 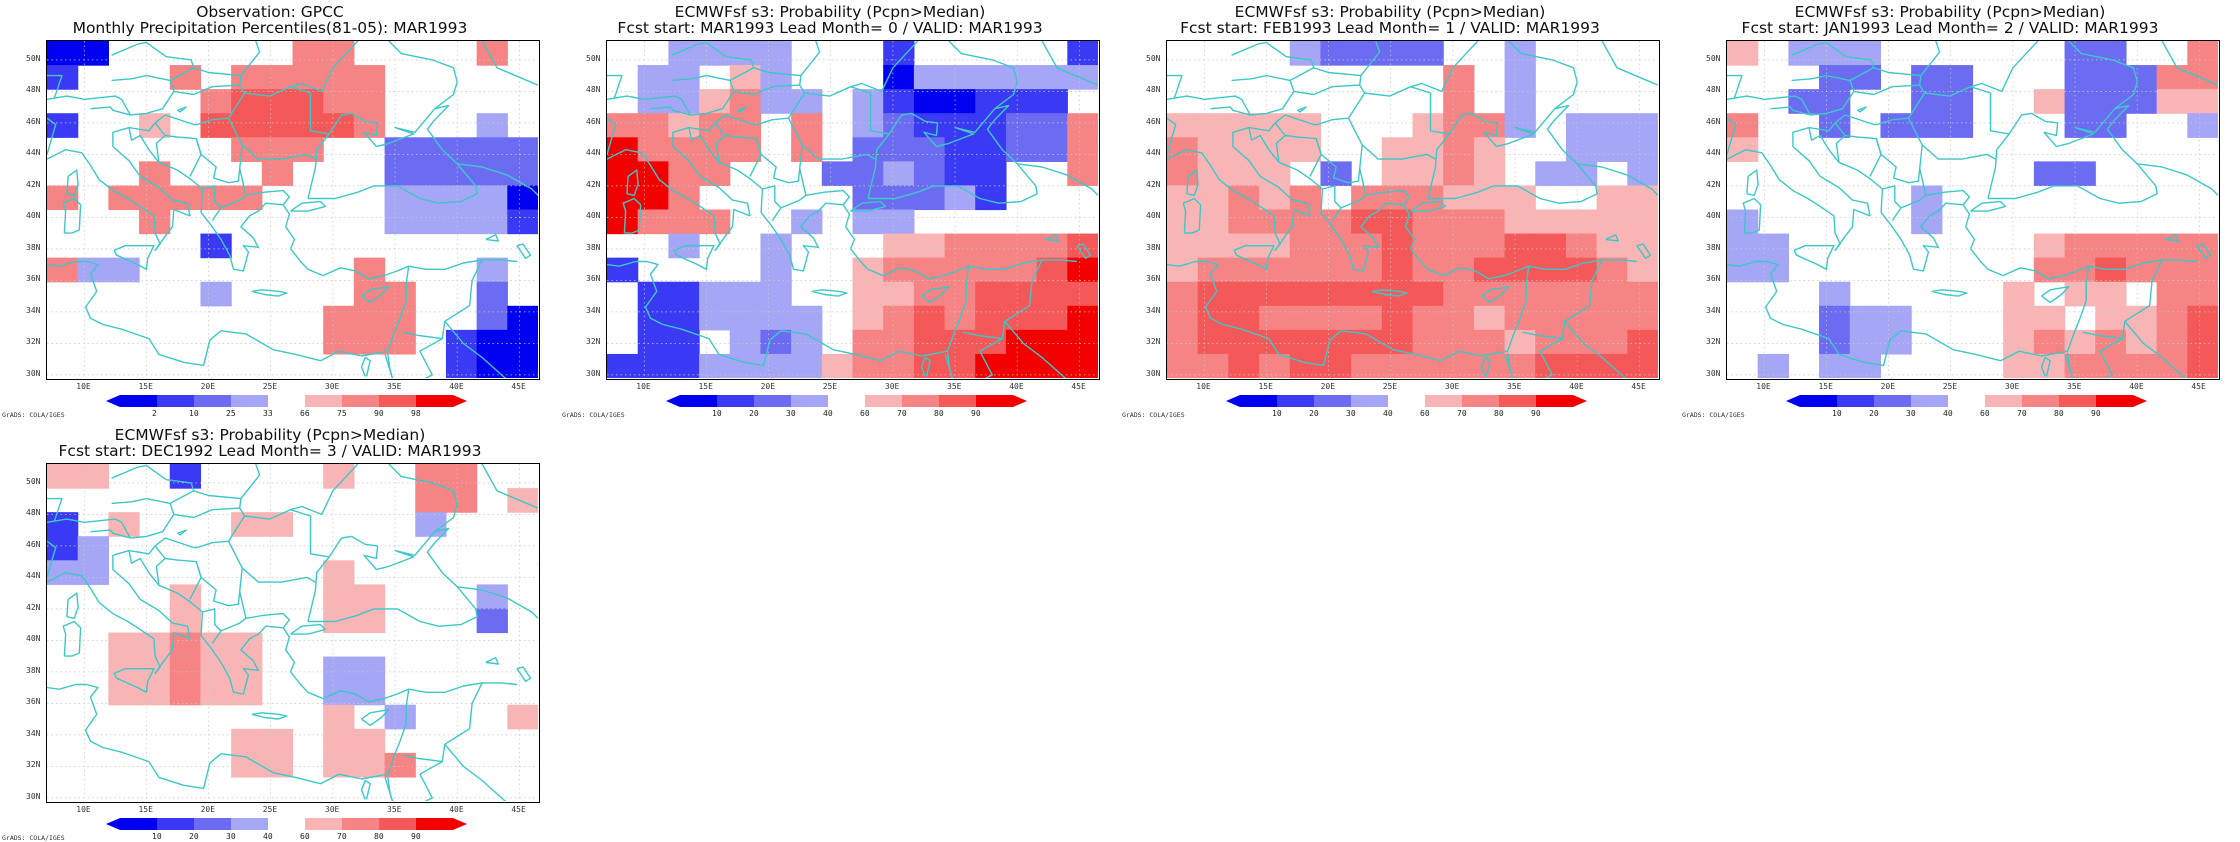 I want to click on lat-tick-label: 34N, so click(x=1153, y=310).